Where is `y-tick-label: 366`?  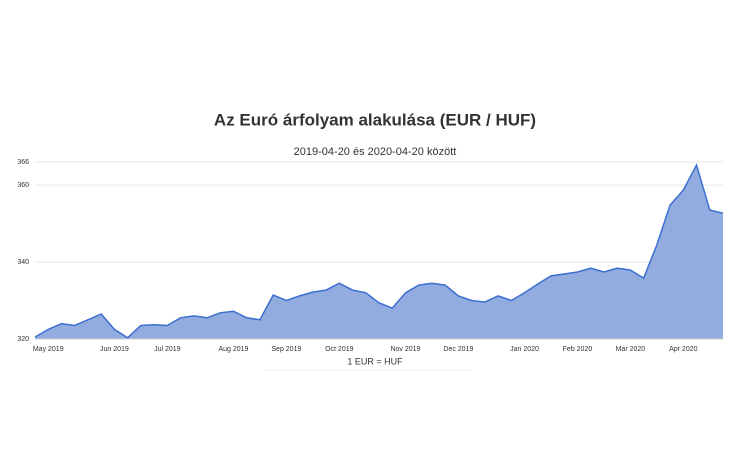
y-tick-label: 366 is located at coordinates (23, 162).